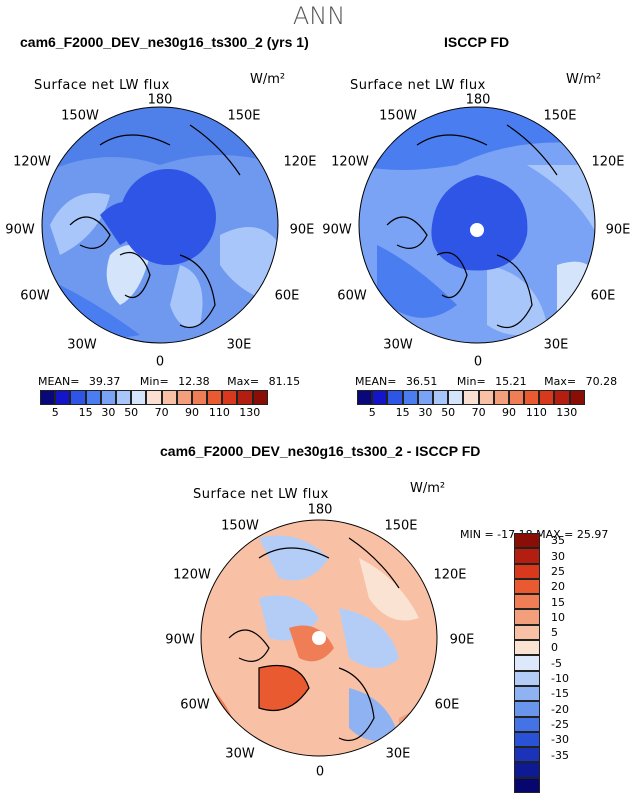 This screenshot has height=793, width=638. What do you see at coordinates (219, 412) in the screenshot?
I see `colorbar-tick-label: 110` at bounding box center [219, 412].